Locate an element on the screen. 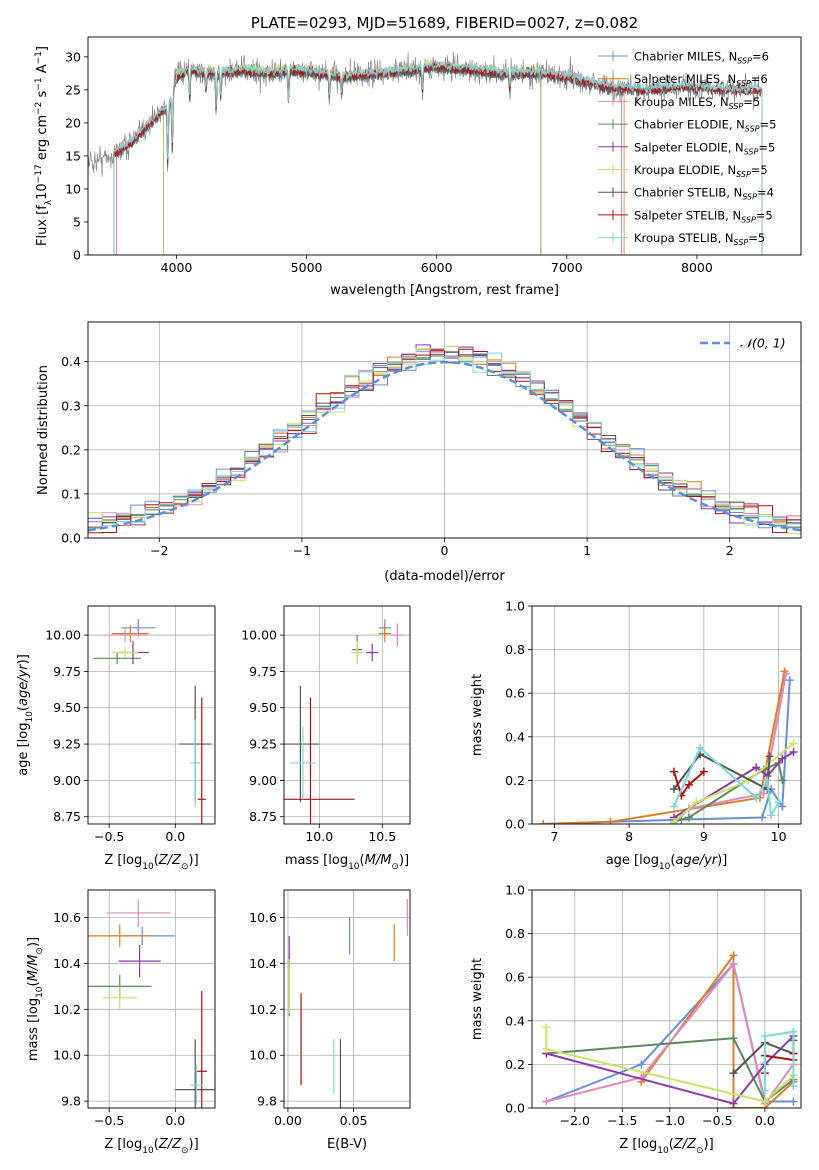  normal-curve is located at coordinates (444, 446).